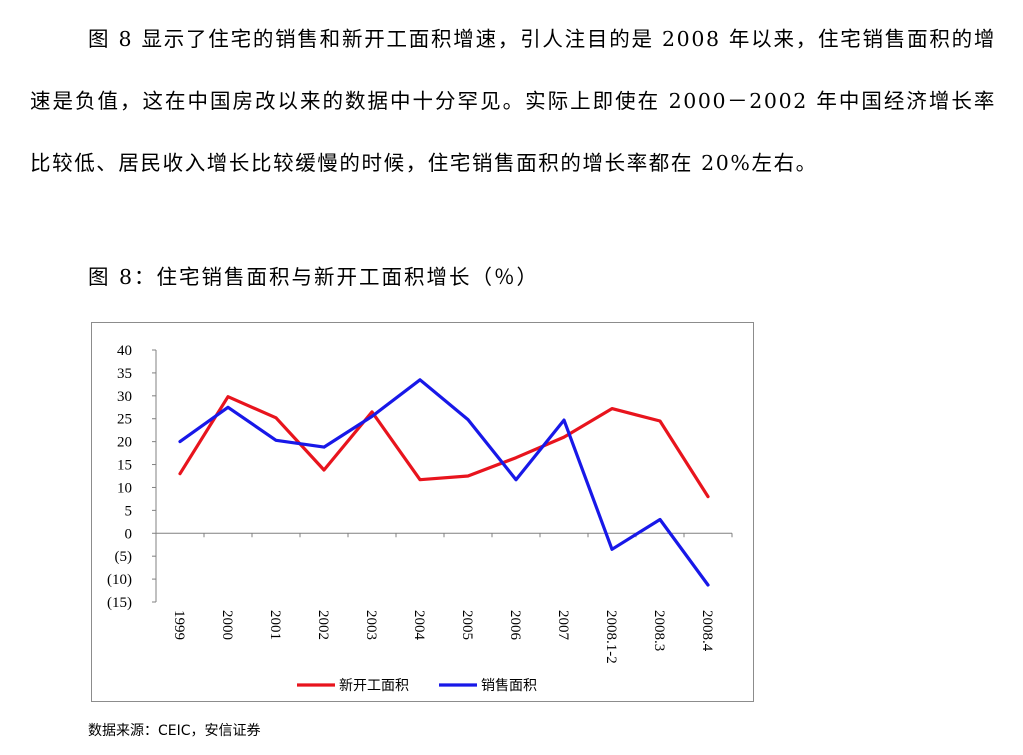 This screenshot has height=755, width=1023. Describe the element at coordinates (119, 580) in the screenshot. I see `y-tick-label: (10)` at that location.